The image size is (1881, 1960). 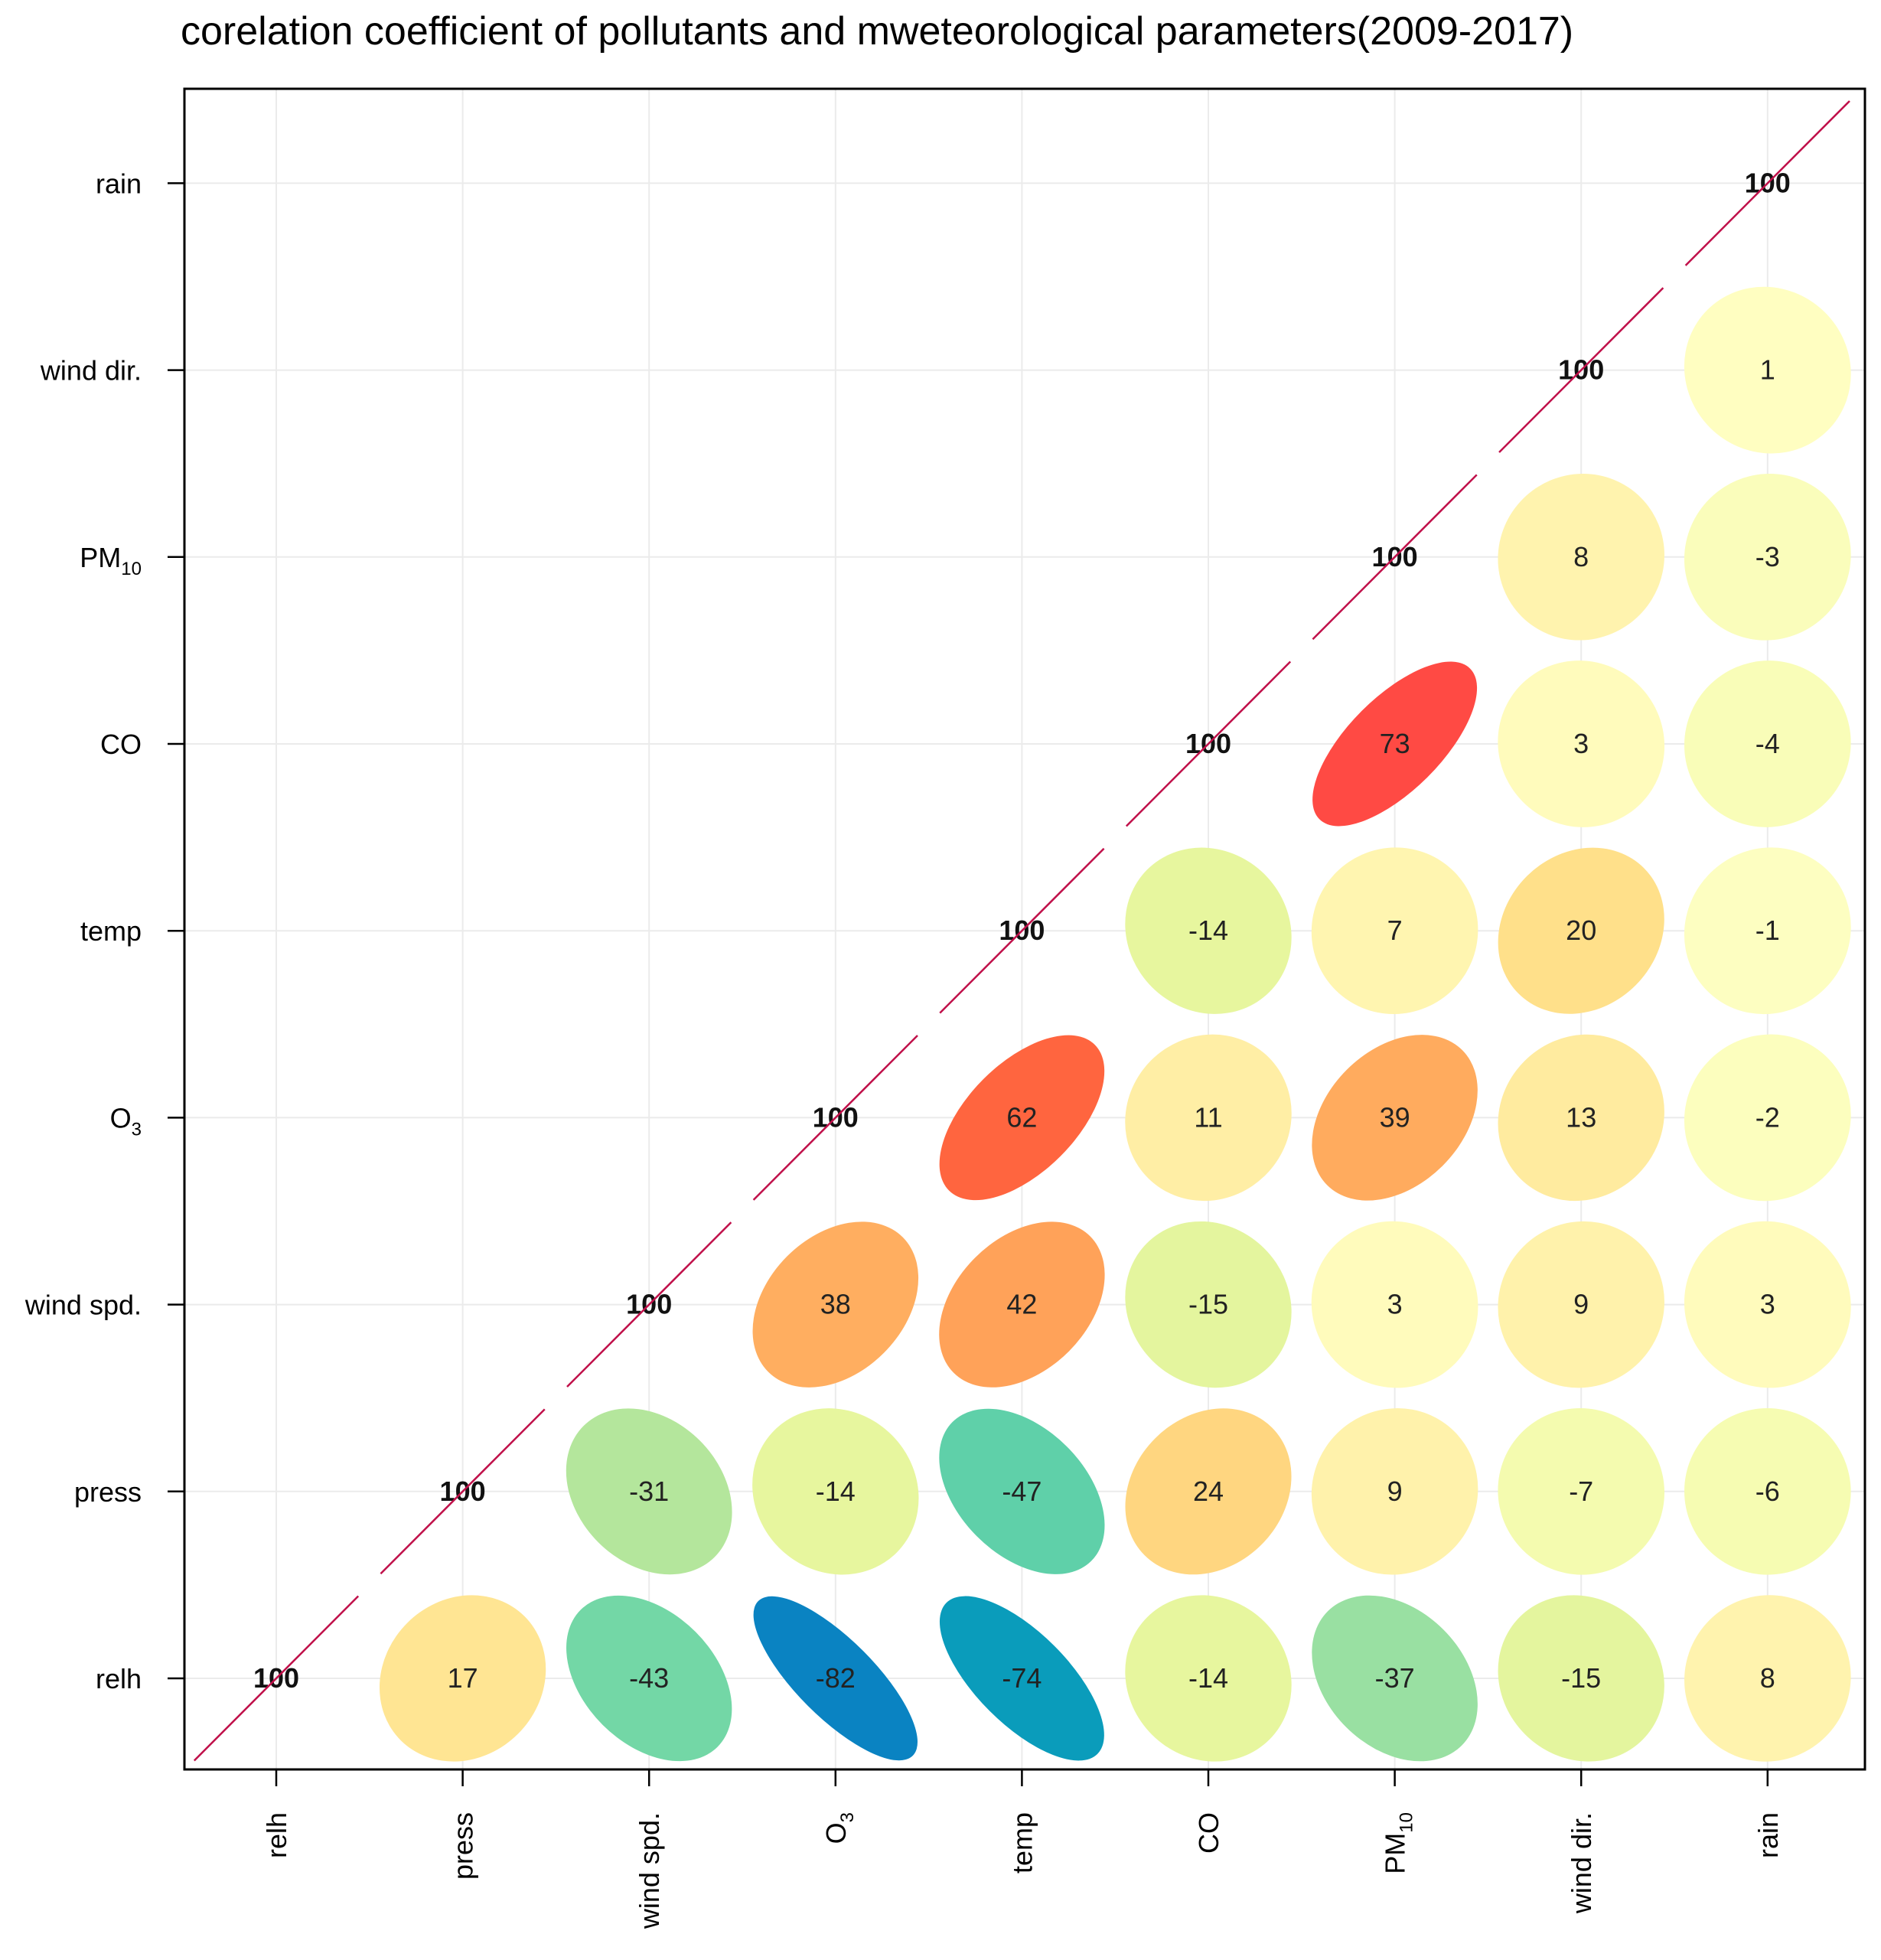 I want to click on x-label-main: relh, so click(x=276, y=1835).